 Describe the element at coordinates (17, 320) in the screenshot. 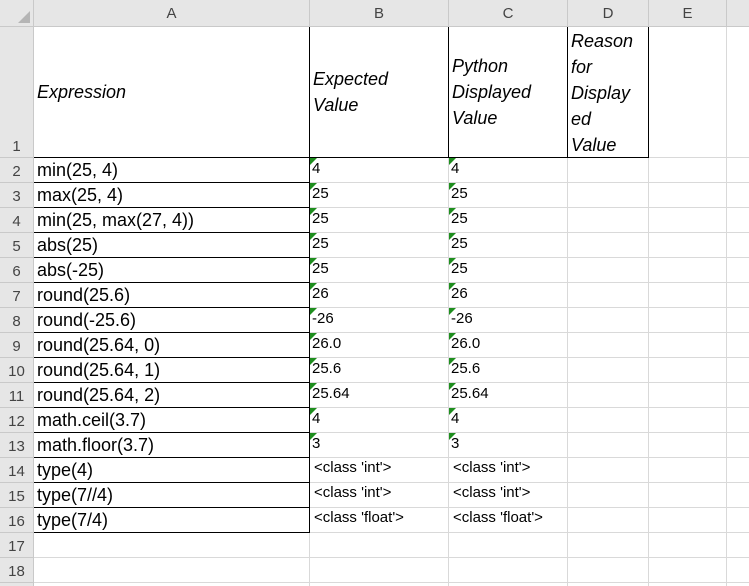

I see `row-header-8: 8` at that location.